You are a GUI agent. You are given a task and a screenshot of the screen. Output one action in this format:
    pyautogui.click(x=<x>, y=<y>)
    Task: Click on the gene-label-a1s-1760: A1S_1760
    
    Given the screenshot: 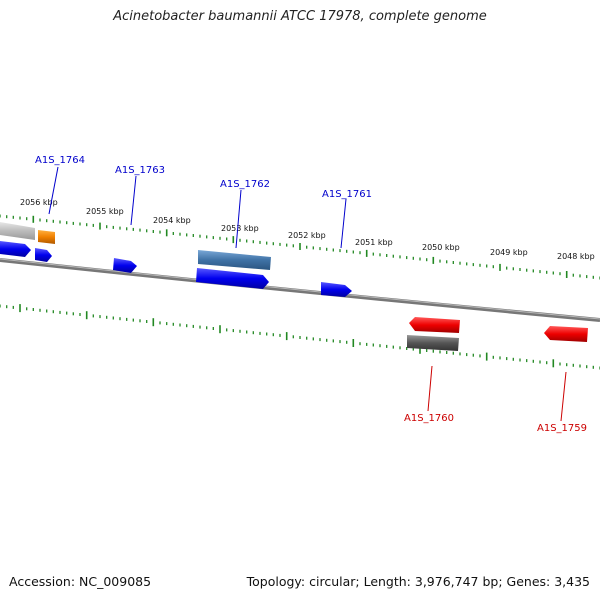 What is the action you would take?
    pyautogui.click(x=429, y=418)
    